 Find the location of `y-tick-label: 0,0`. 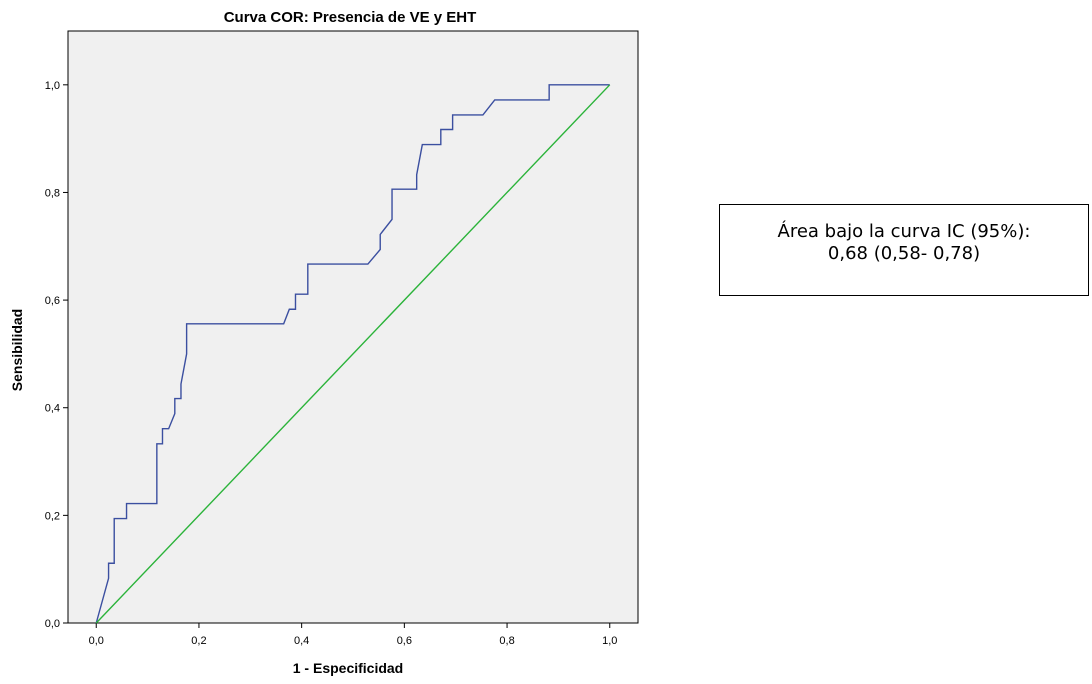

y-tick-label: 0,0 is located at coordinates (52, 624).